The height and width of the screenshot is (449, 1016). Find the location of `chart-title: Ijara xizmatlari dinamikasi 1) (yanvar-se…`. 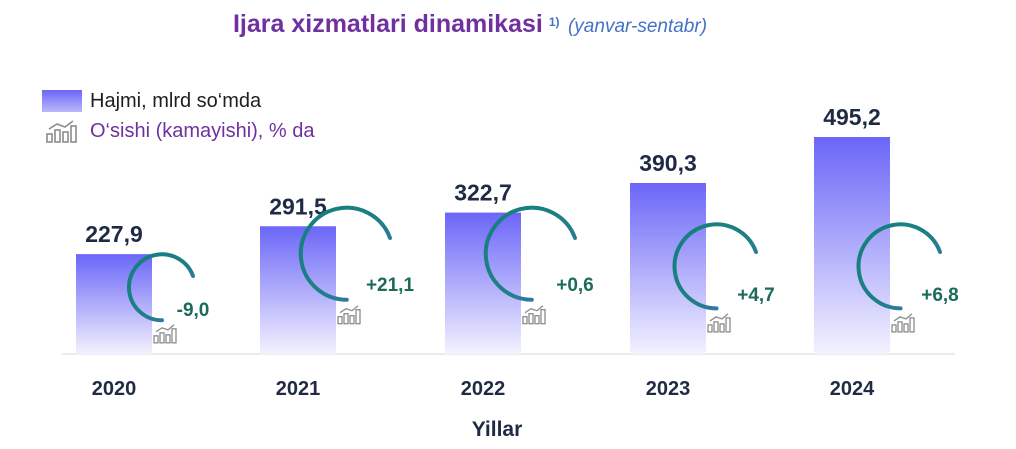

chart-title: Ijara xizmatlari dinamikasi 1) (yanvar-se… is located at coordinates (470, 24).